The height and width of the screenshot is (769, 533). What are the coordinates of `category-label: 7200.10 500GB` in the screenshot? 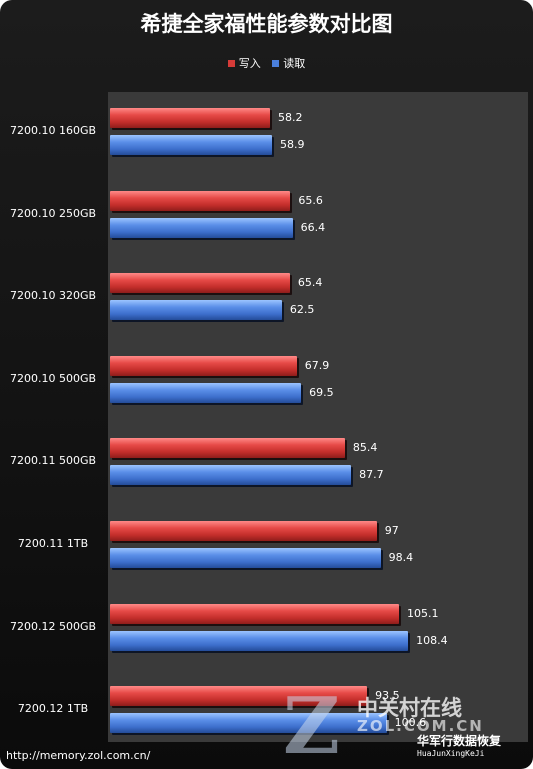 It's located at (53, 378).